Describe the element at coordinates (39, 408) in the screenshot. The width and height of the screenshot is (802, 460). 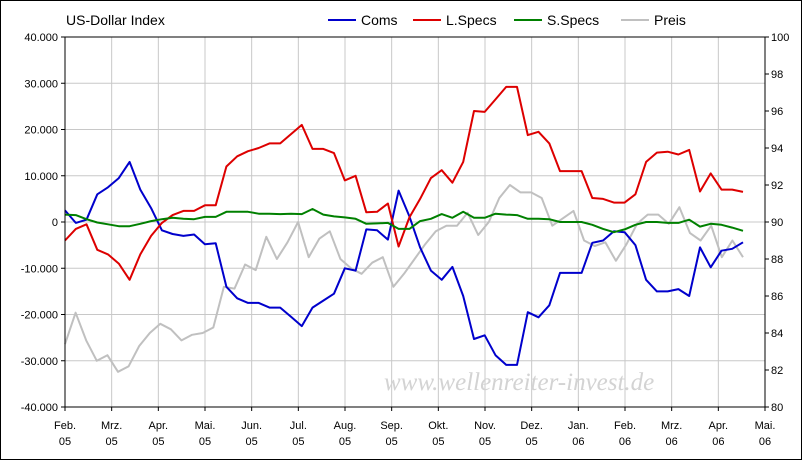
I see `y-left-tick-label: -40.000` at that location.